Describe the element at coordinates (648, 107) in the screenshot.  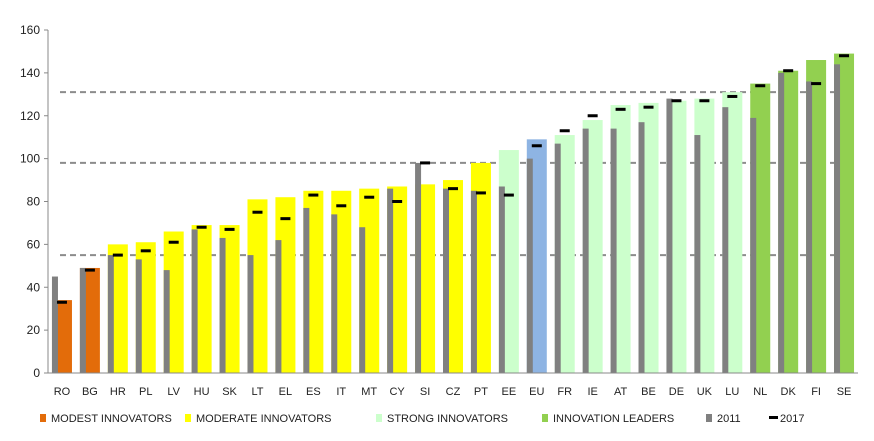
I see `marker-2017-be` at that location.